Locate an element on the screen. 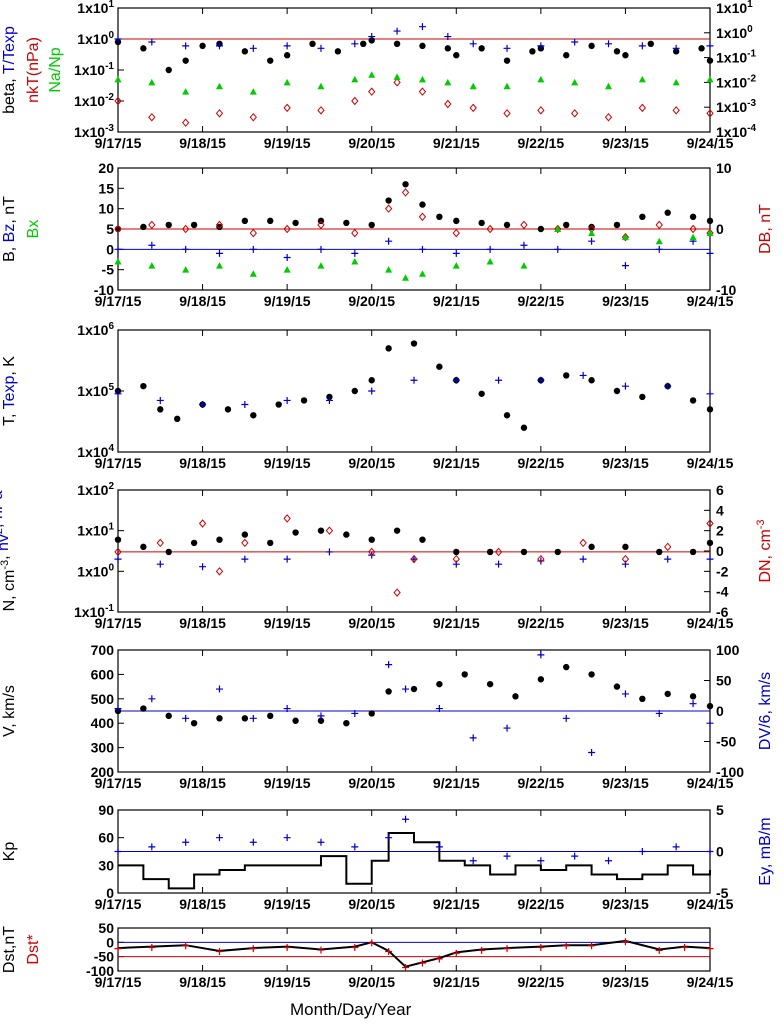  tick-label: -10 is located at coordinates (104, 290).